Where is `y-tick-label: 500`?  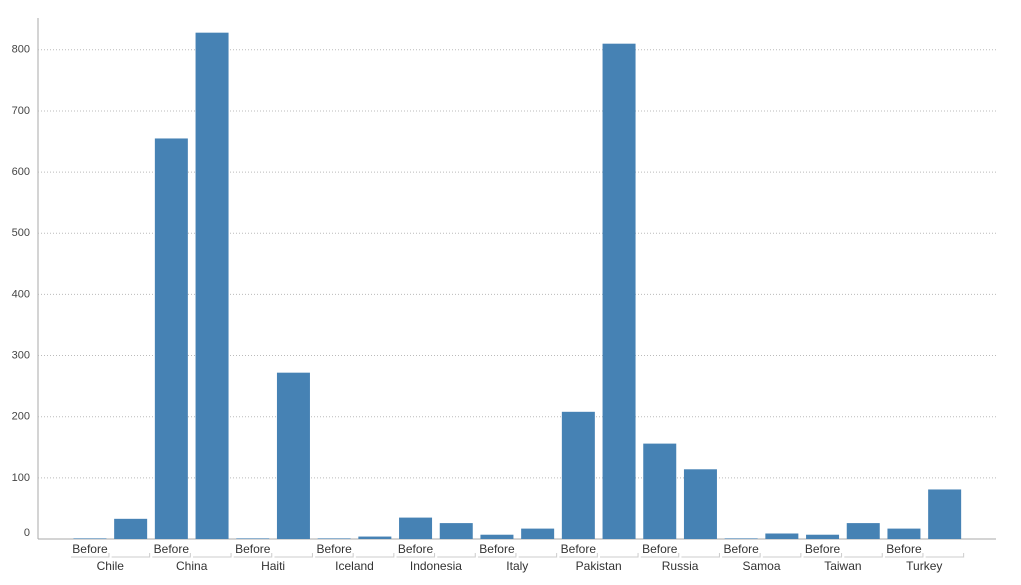
y-tick-label: 500 is located at coordinates (21, 233).